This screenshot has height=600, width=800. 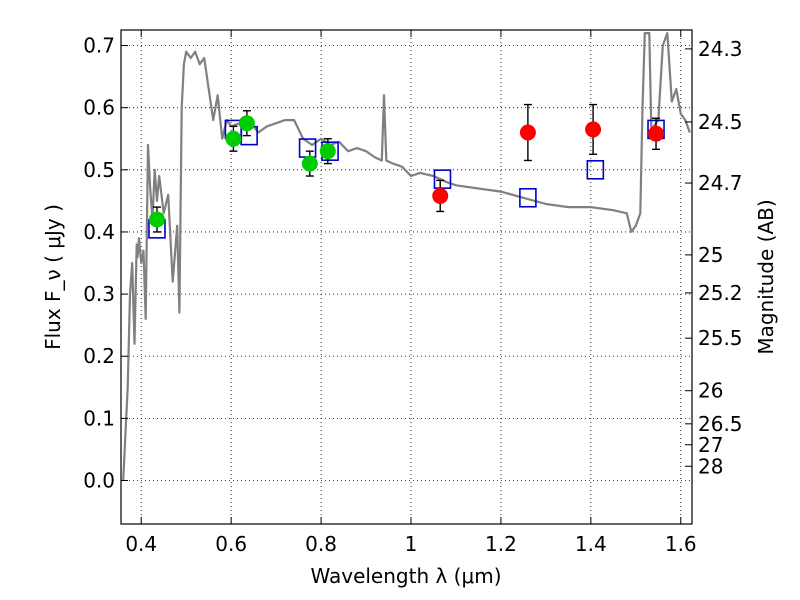 I want to click on x-tick-label: 1.4, so click(x=591, y=544).